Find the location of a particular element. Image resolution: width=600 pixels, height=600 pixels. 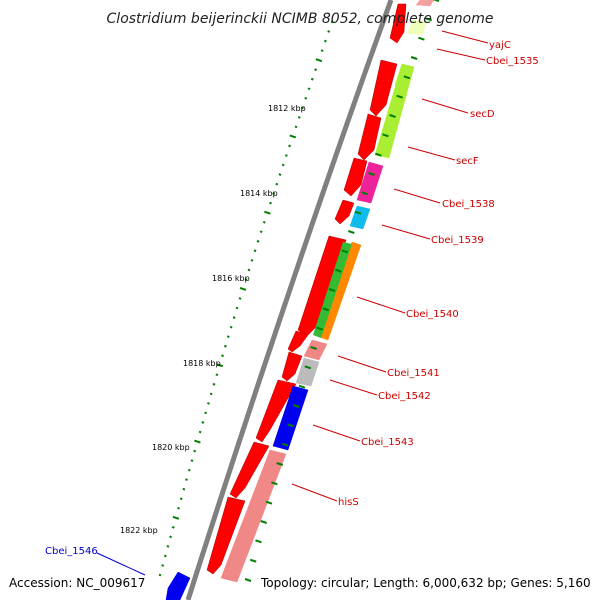

leader-yajC is located at coordinates (465, 37).